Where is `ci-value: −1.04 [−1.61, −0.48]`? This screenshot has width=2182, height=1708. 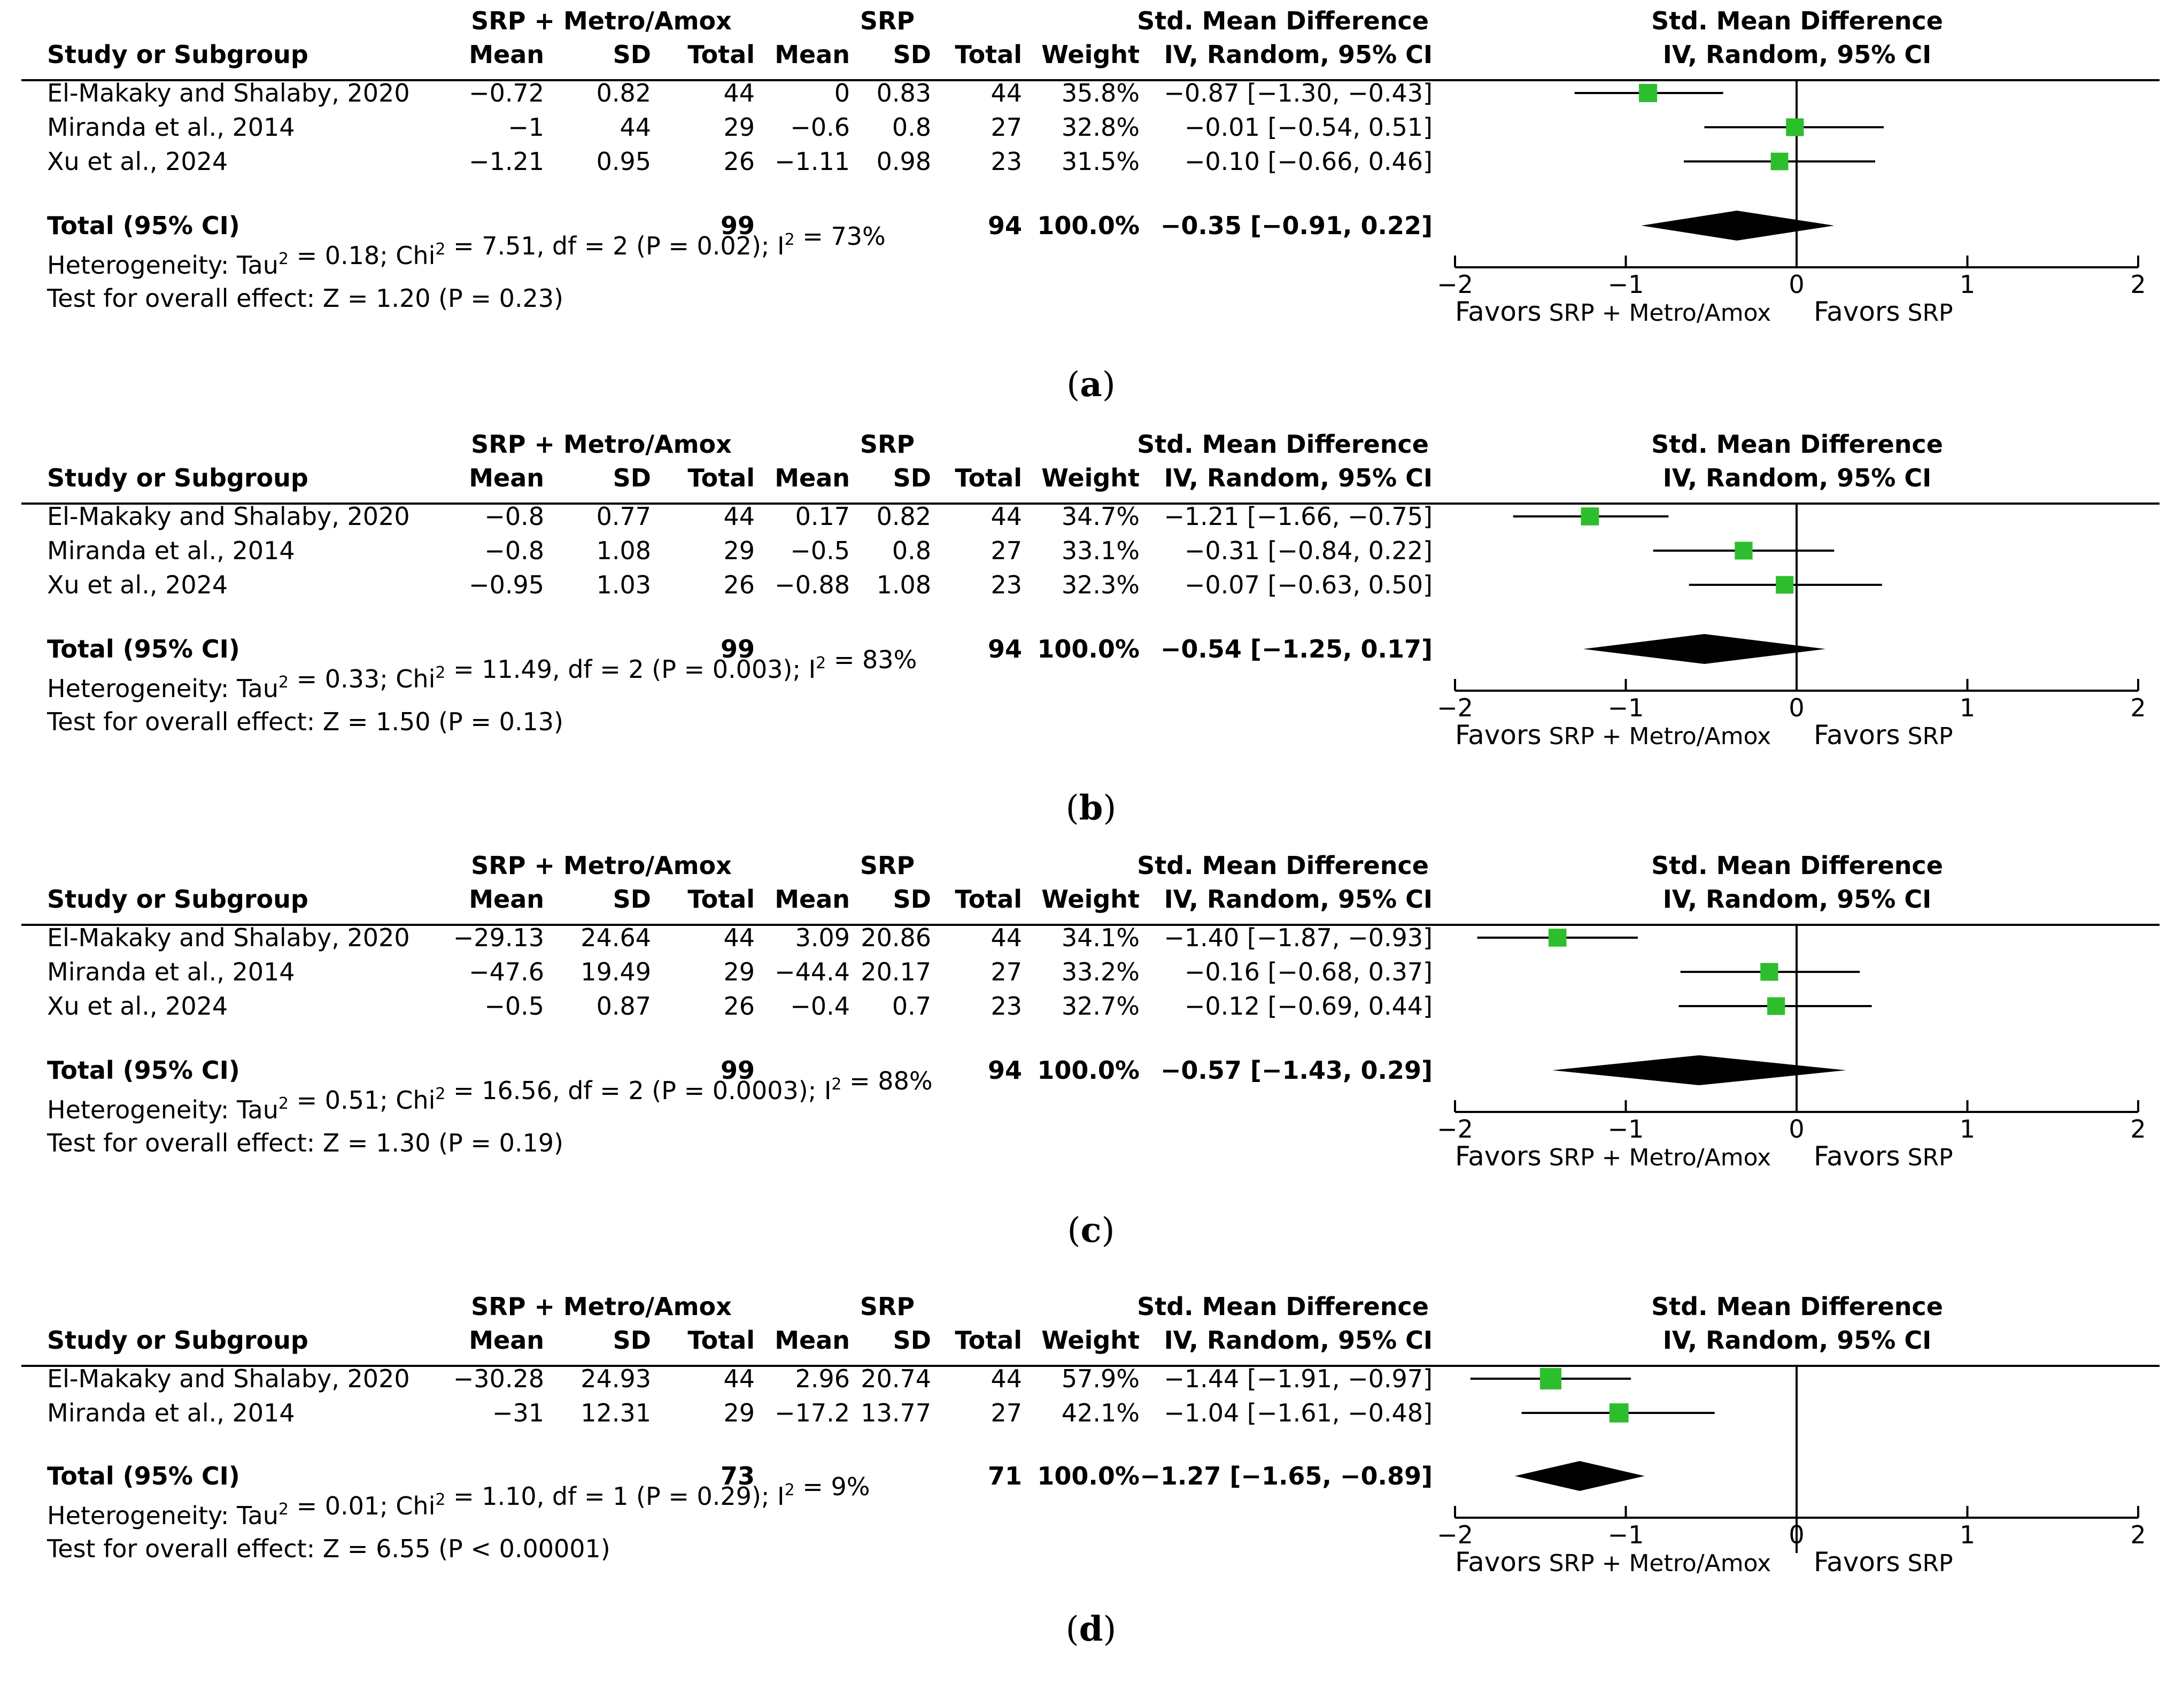
ci-value: −1.04 [−1.61, −0.48] is located at coordinates (1298, 1412).